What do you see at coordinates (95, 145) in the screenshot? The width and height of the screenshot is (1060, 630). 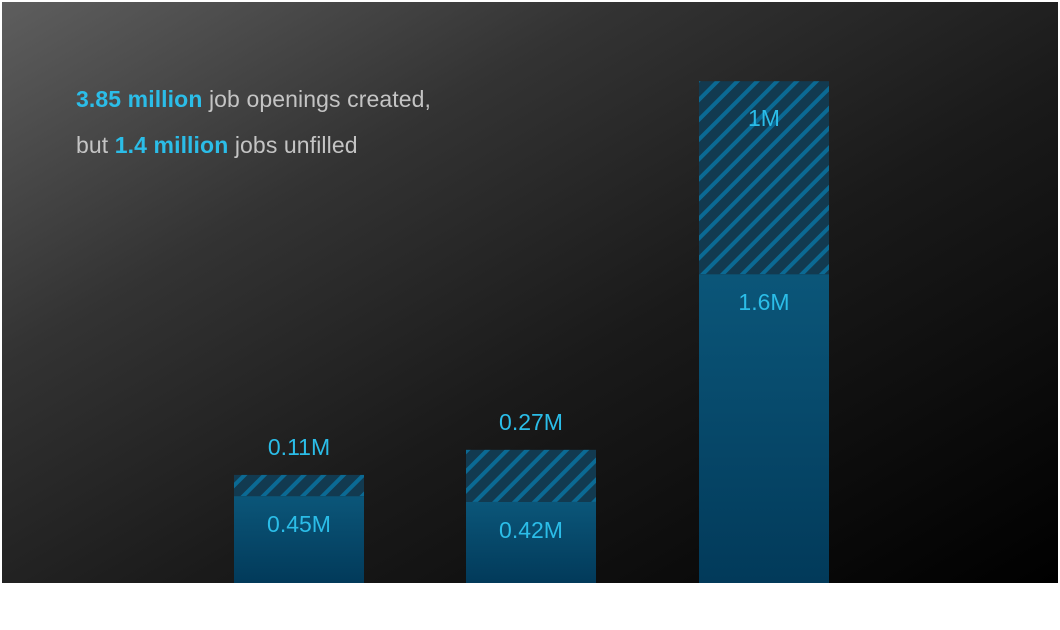 I see `headline-text-prefix: but` at bounding box center [95, 145].